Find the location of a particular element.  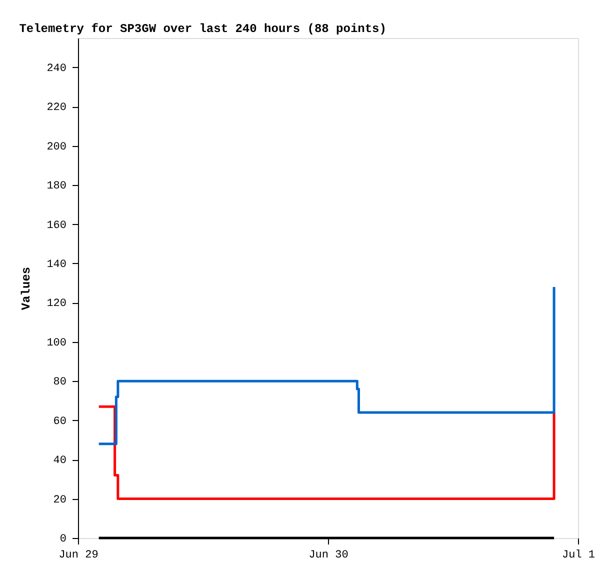

y-tick-label: 120 is located at coordinates (56, 304).